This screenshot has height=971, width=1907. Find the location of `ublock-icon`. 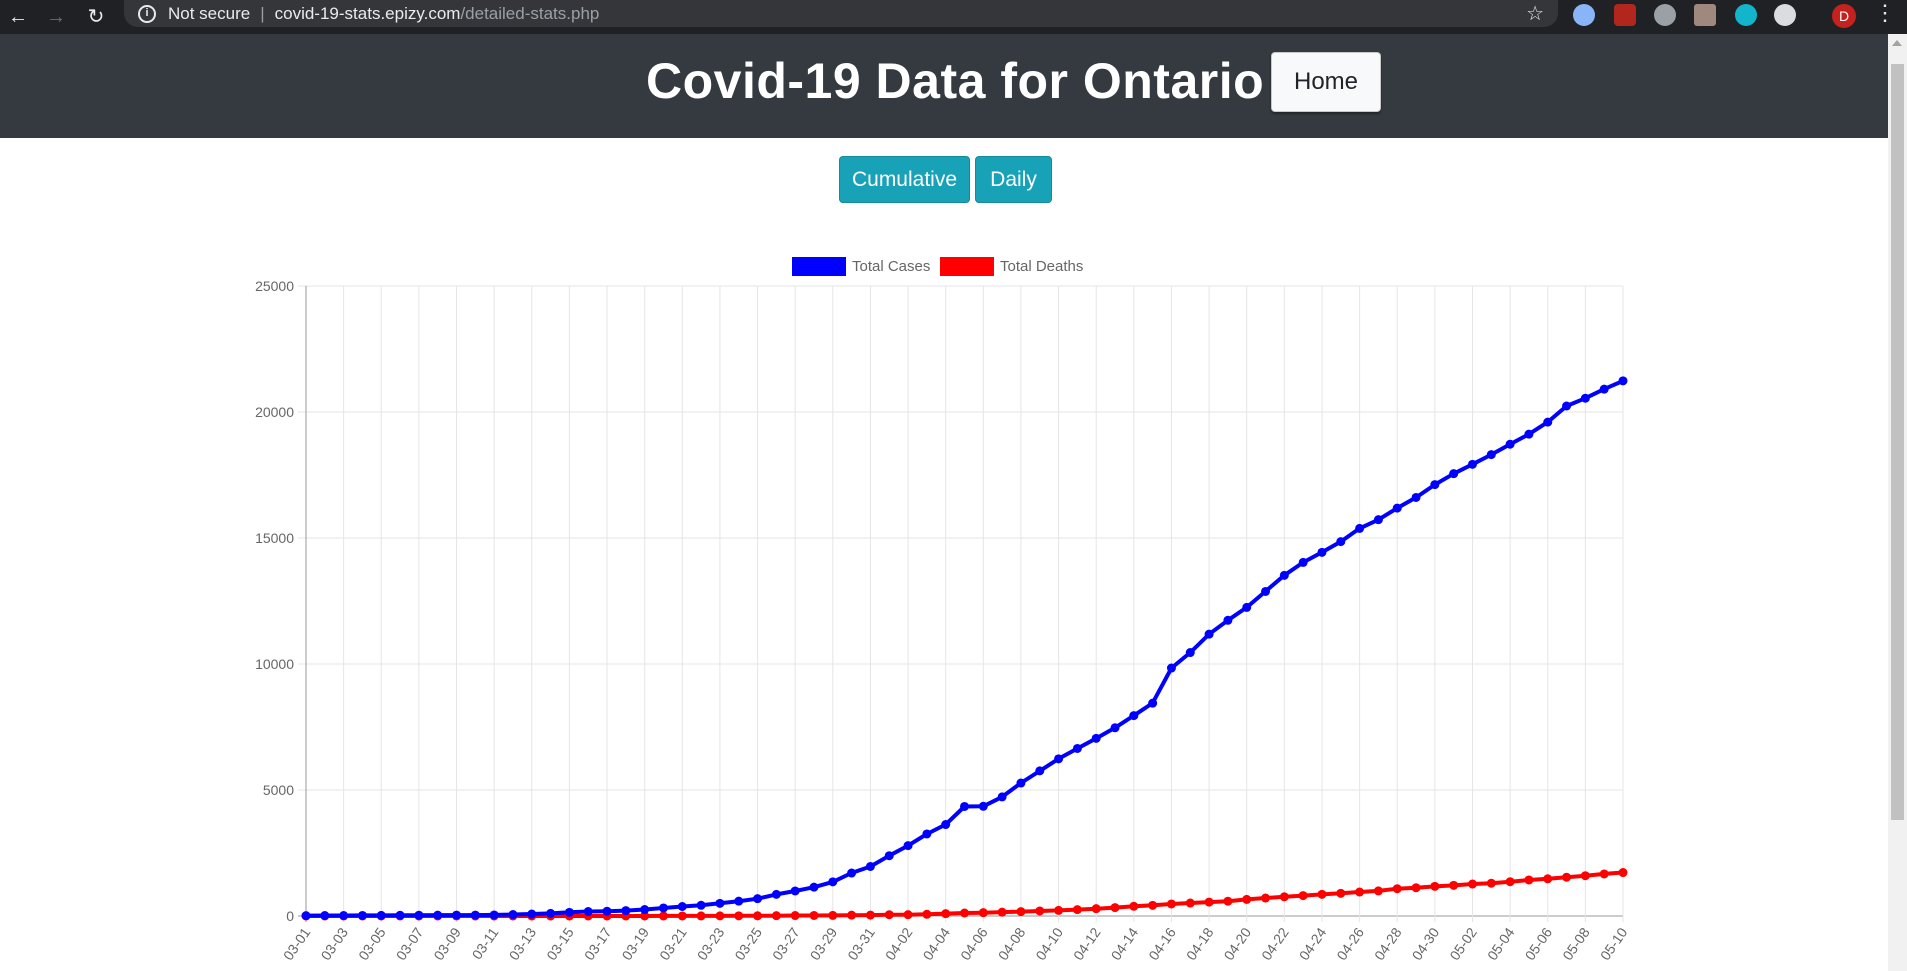

ublock-icon is located at coordinates (1625, 15).